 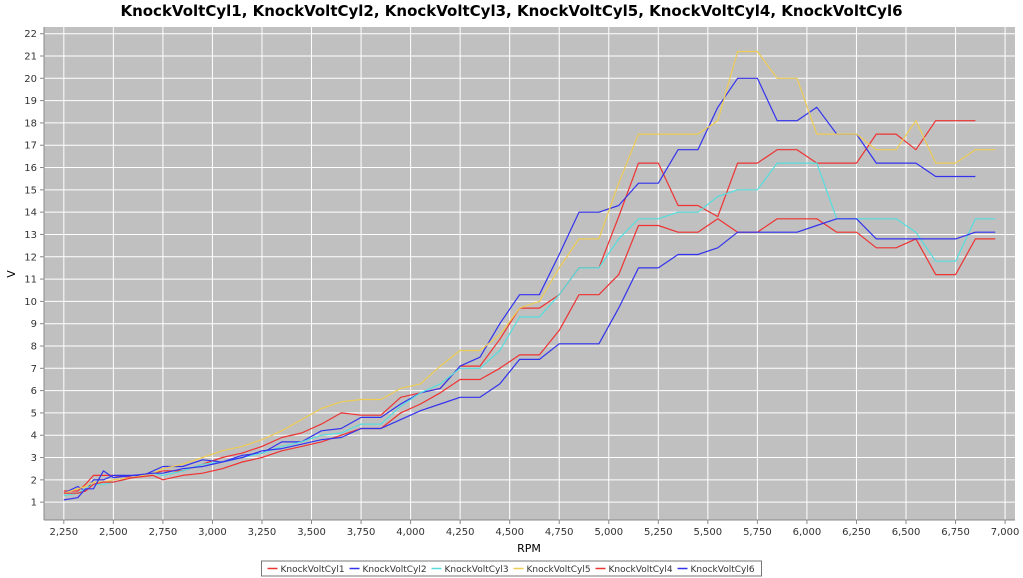 I want to click on x-tick-label: 5,500, so click(x=708, y=532).